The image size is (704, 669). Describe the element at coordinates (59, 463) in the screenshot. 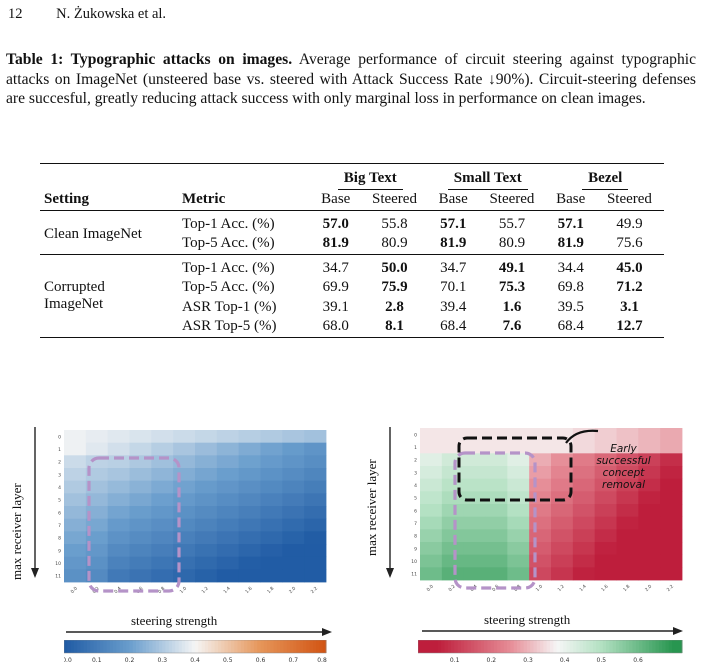

I see `y-tick-label: 2` at that location.